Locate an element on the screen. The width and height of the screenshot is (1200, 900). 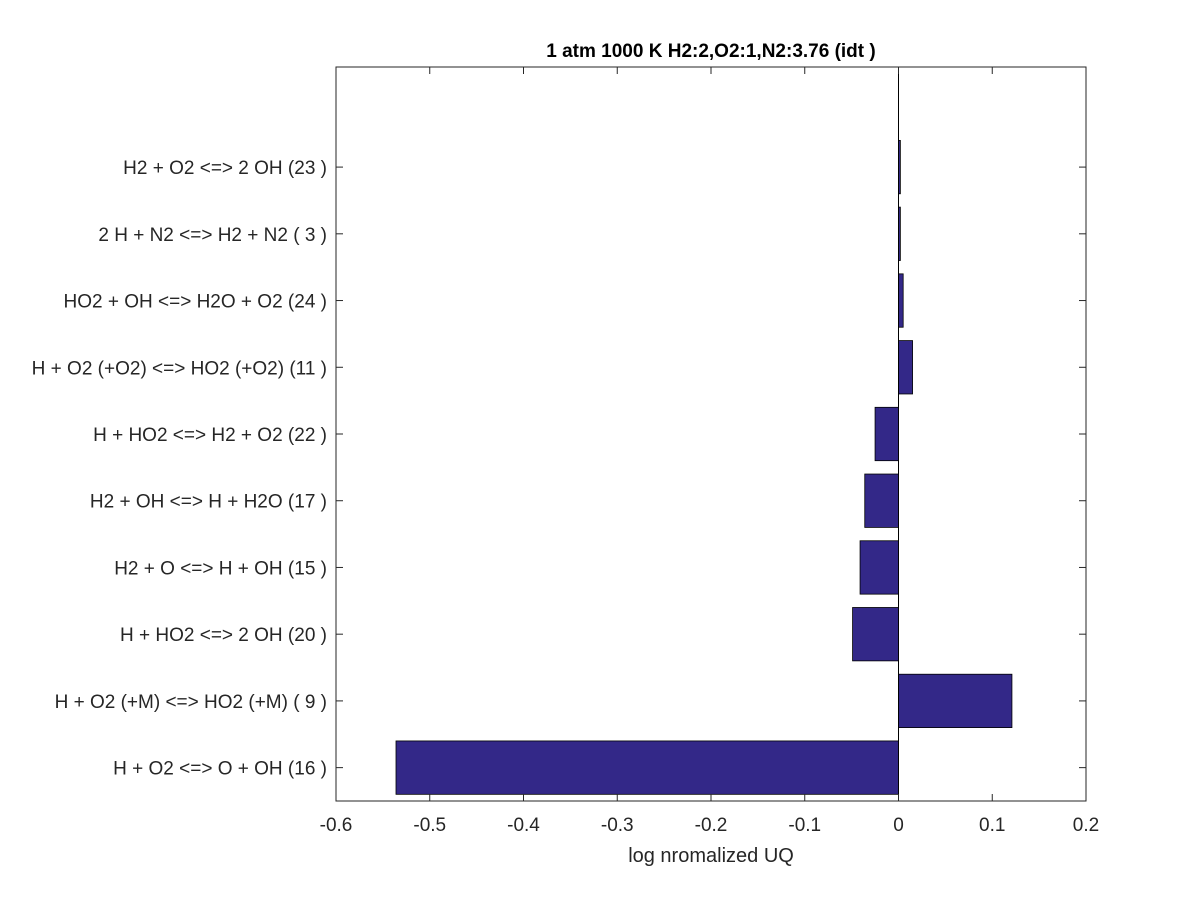
x-axis-label: log nromalized UQ is located at coordinates (711, 856).